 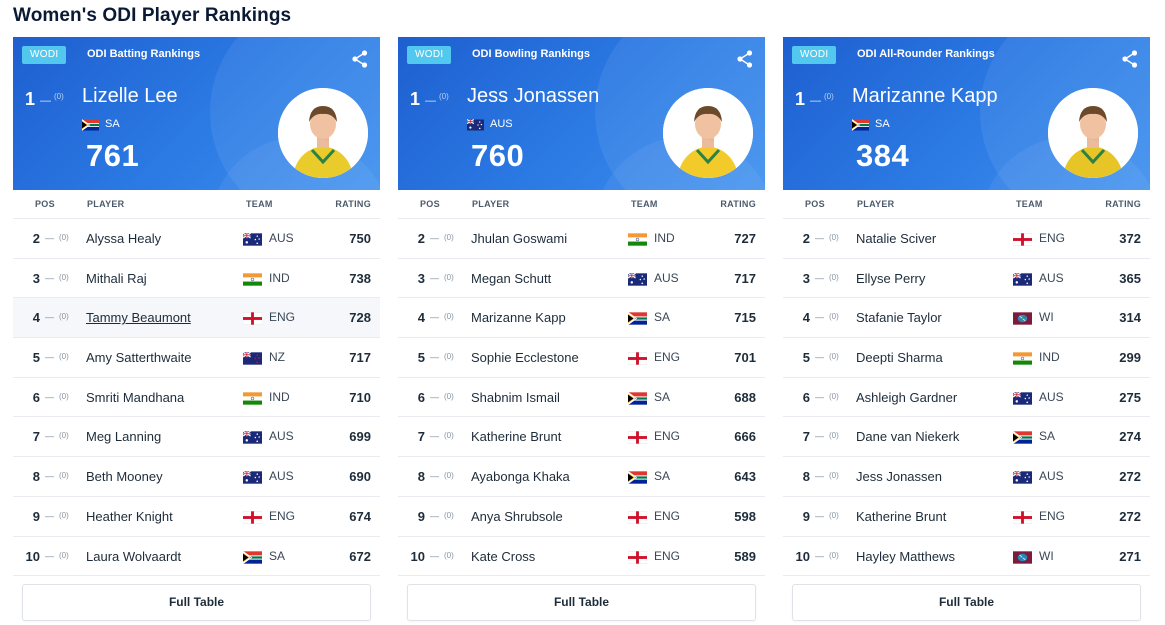 What do you see at coordinates (196, 517) in the screenshot?
I see `table-row: 9 — (0) Heather Knight ENG 674` at bounding box center [196, 517].